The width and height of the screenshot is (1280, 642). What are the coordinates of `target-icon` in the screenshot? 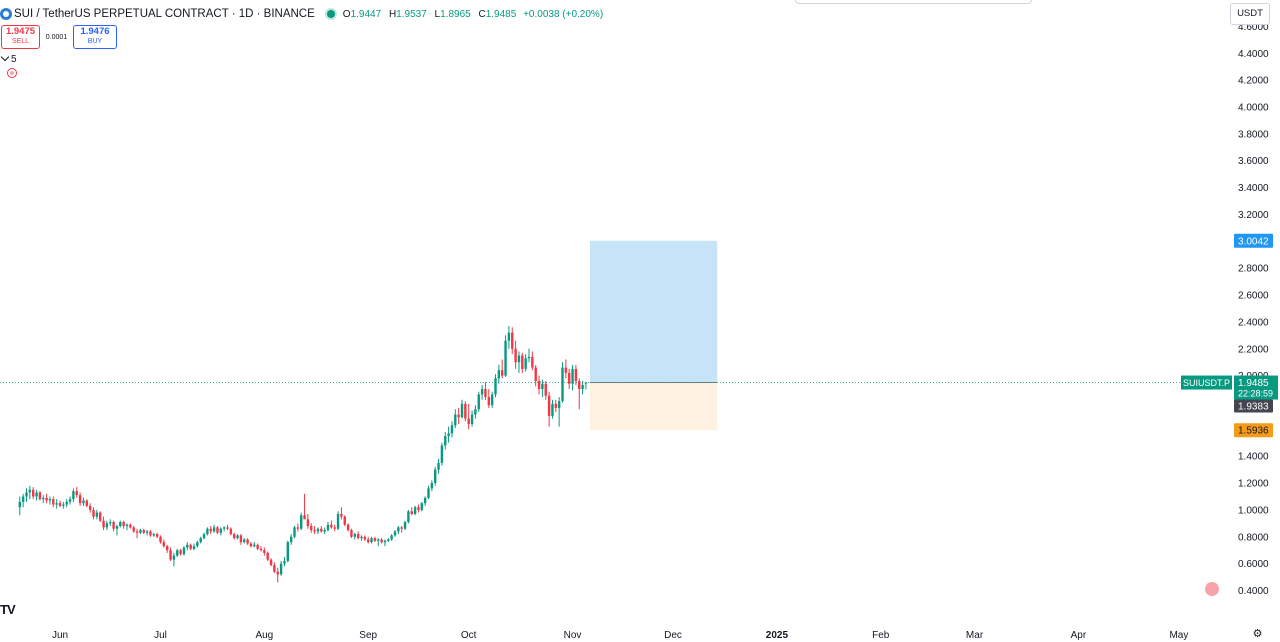 It's located at (12, 73).